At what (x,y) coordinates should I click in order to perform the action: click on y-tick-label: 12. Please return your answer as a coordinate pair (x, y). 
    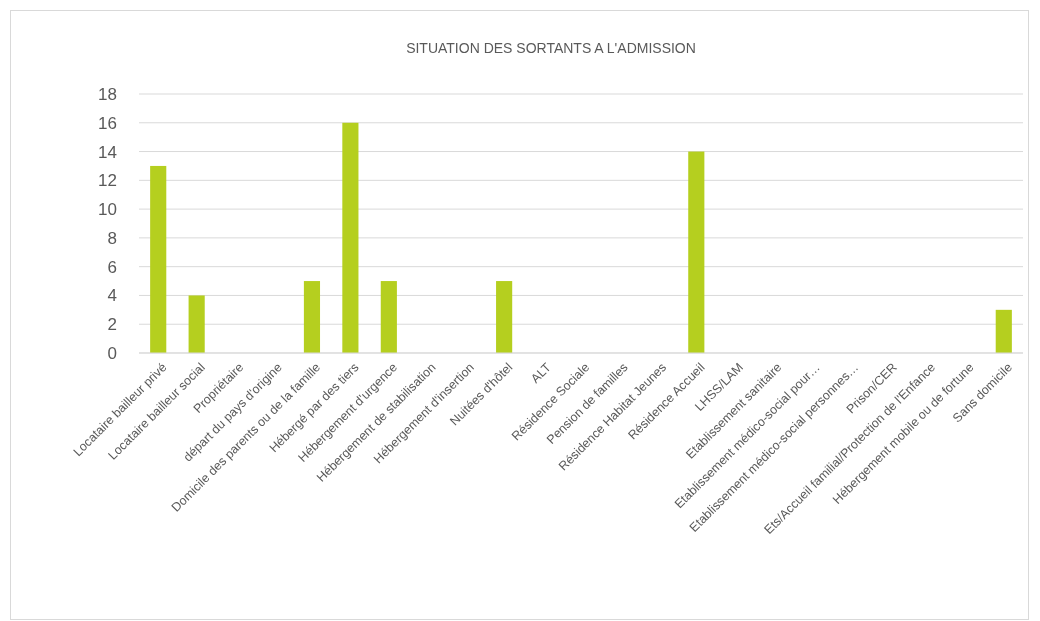
    Looking at the image, I should click on (107, 181).